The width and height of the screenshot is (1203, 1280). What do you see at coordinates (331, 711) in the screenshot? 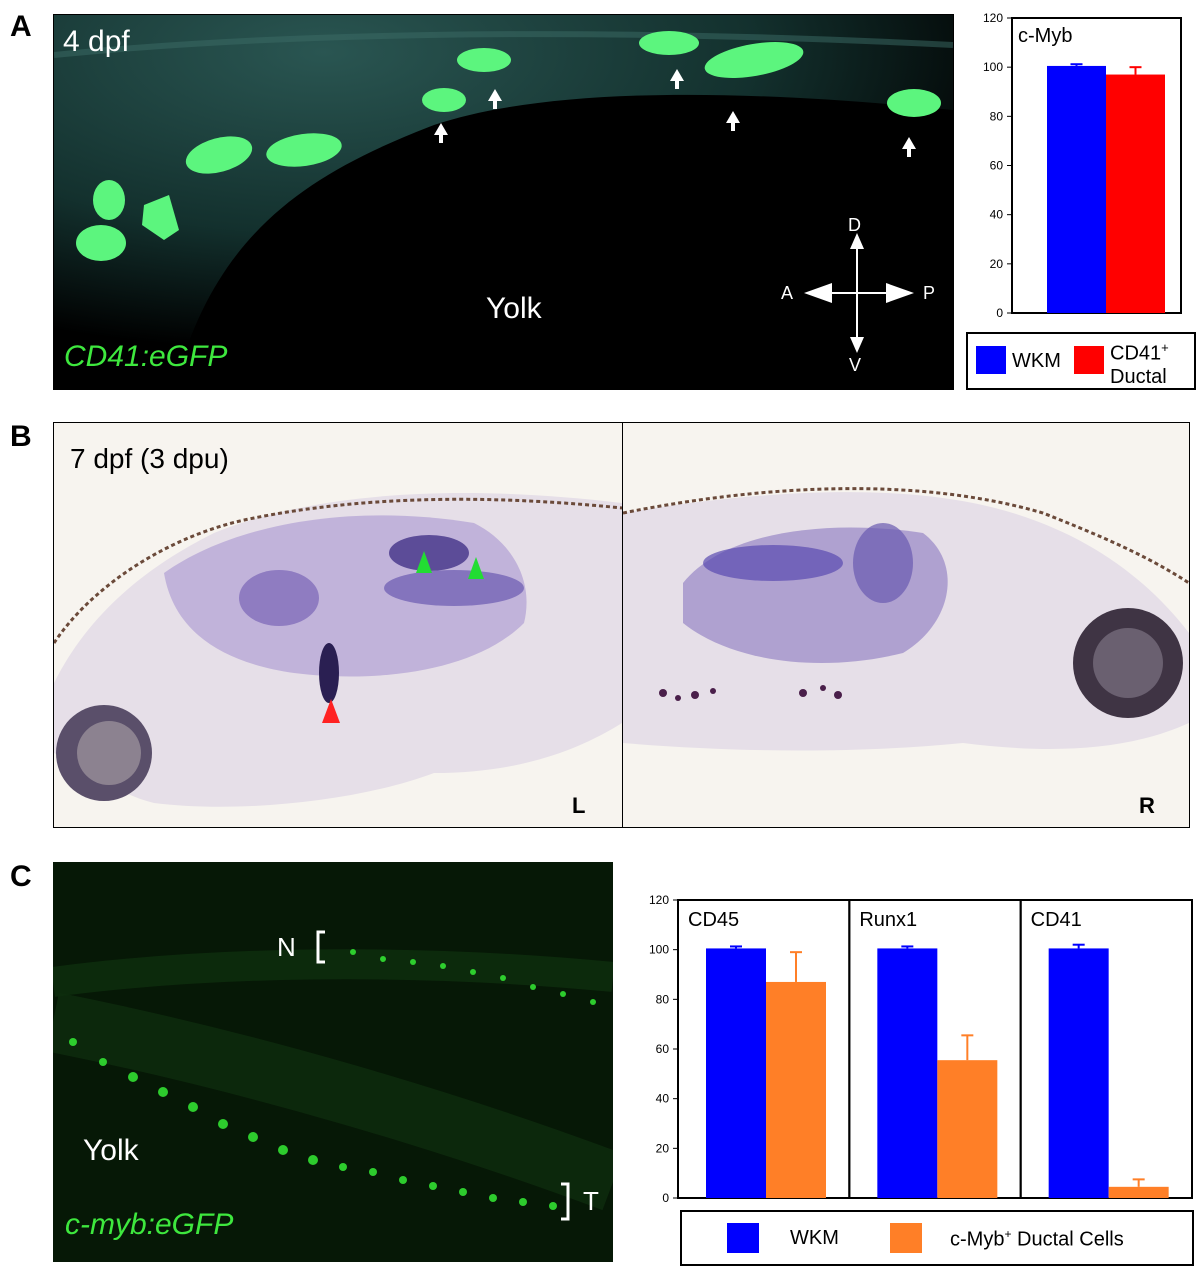
I see `red-arrowhead` at bounding box center [331, 711].